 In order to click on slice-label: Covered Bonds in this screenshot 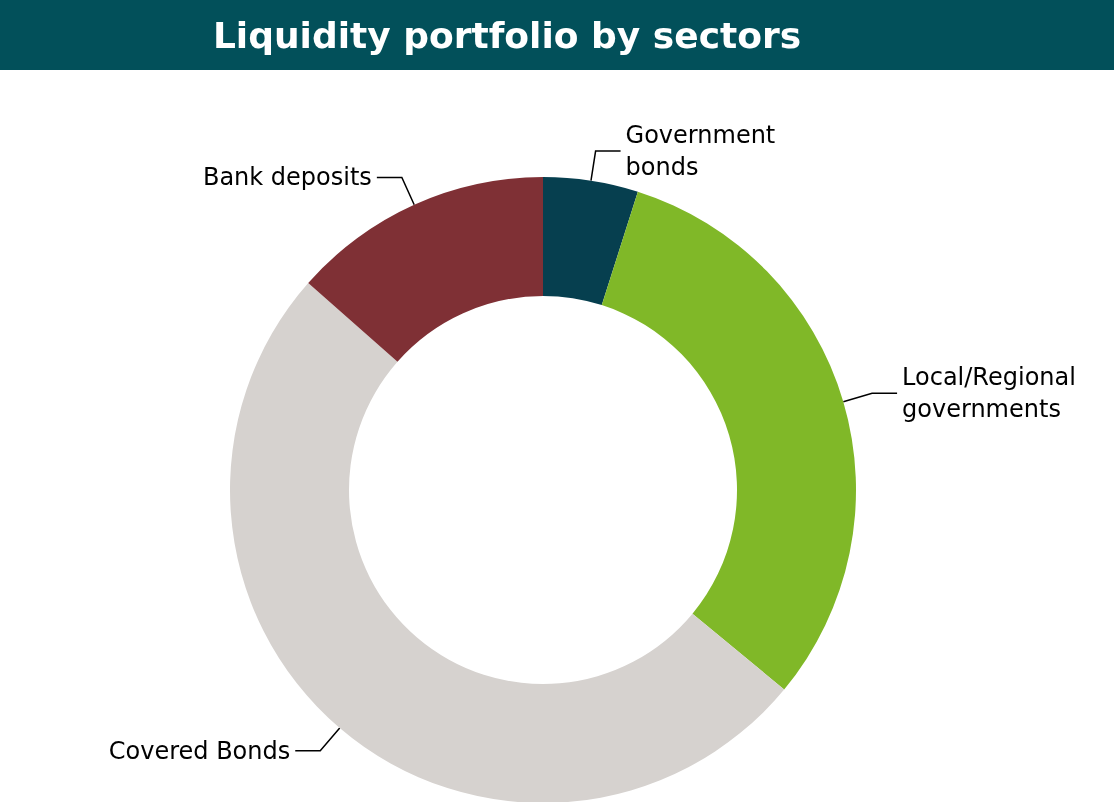, I will do `click(199, 750)`.